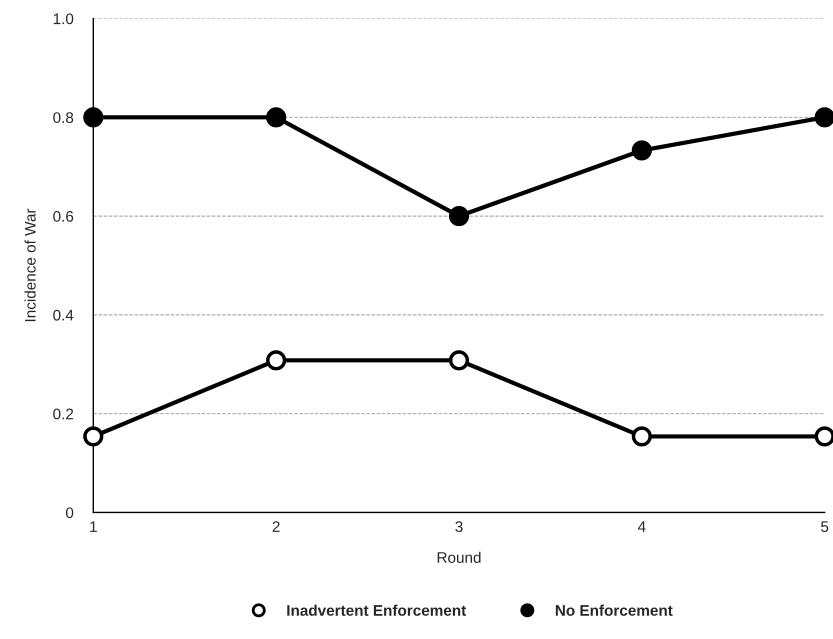 The width and height of the screenshot is (833, 639). Describe the element at coordinates (459, 557) in the screenshot. I see `x-axis-title: Round` at that location.